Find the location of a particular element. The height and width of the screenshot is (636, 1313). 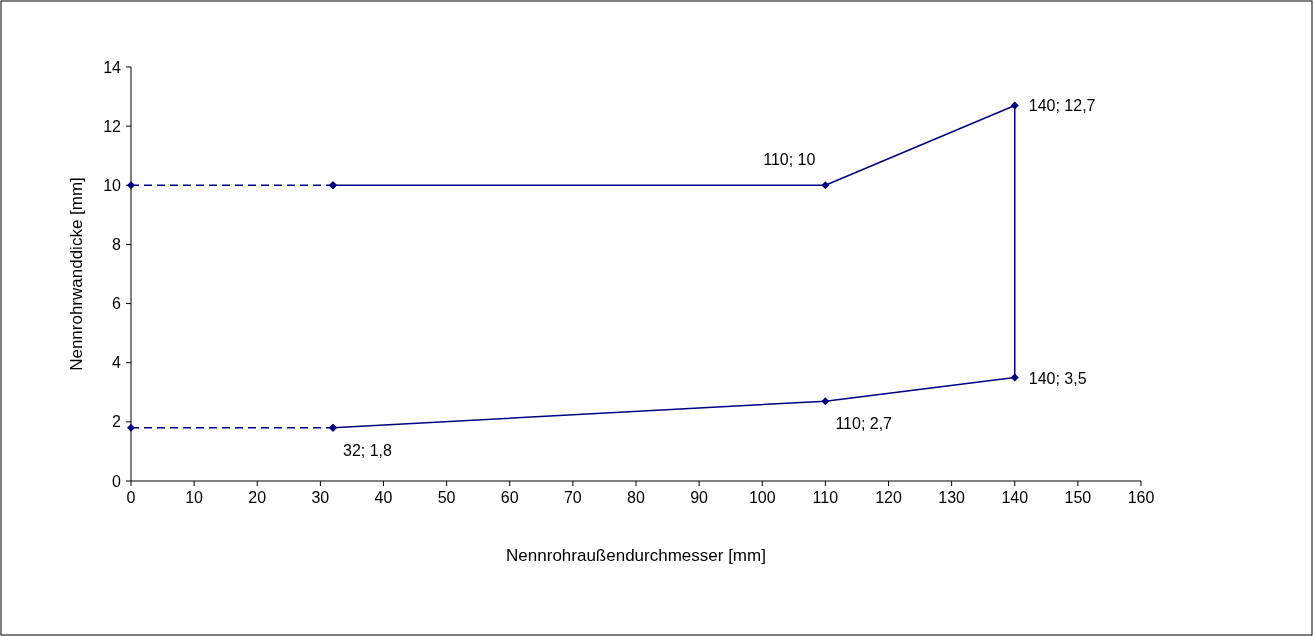

annotation: 32; 1,8 is located at coordinates (368, 450).